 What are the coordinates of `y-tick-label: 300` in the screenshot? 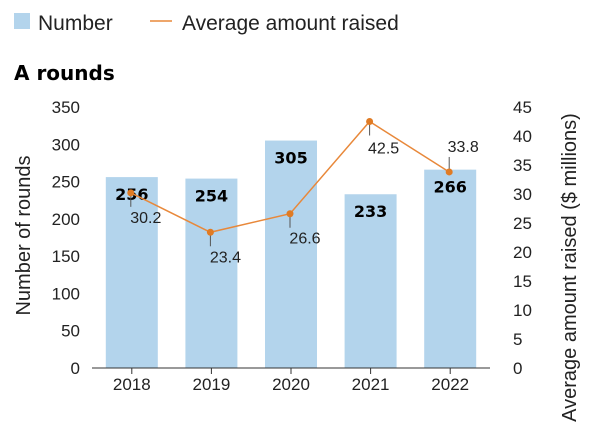 It's located at (66, 144).